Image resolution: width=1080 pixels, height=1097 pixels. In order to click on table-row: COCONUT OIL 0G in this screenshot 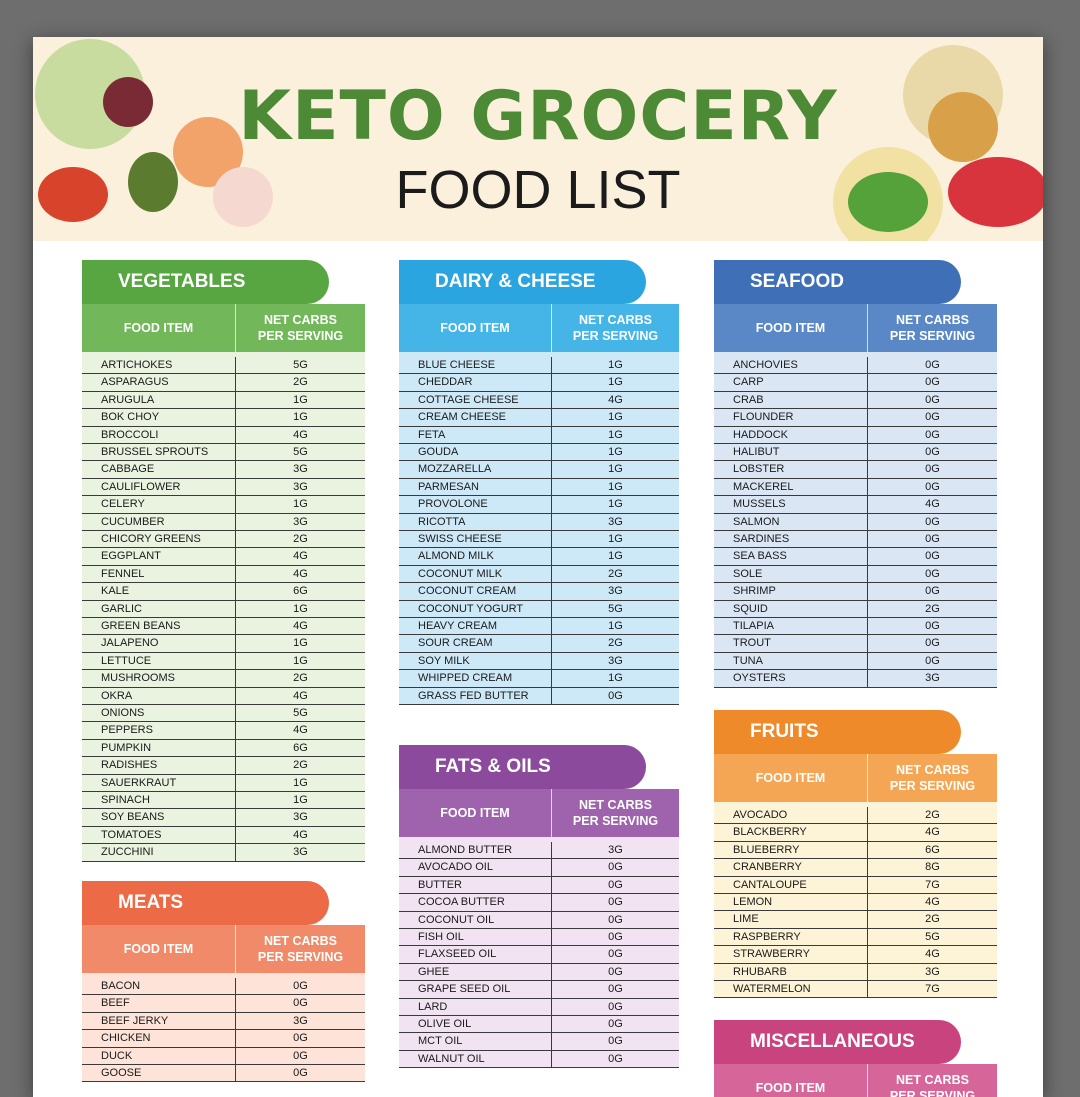, I will do `click(539, 920)`.